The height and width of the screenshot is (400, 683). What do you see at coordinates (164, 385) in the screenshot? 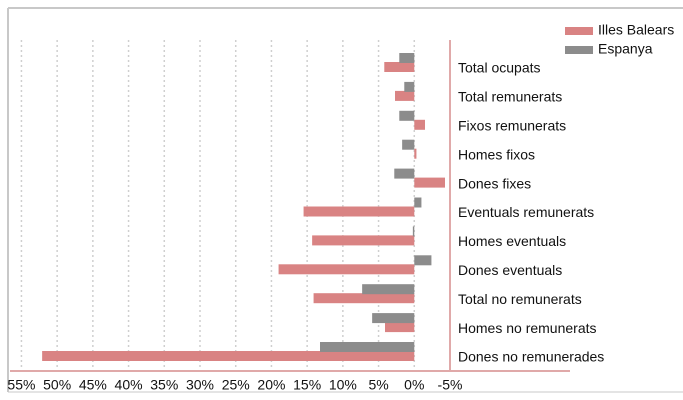
I see `x-tick-label: 35%` at bounding box center [164, 385].